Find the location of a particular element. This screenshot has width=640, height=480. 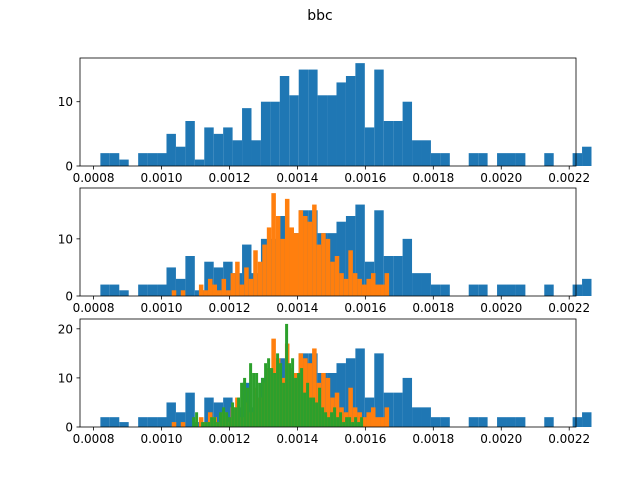

x-tick-label: 0.0016 is located at coordinates (365, 308).